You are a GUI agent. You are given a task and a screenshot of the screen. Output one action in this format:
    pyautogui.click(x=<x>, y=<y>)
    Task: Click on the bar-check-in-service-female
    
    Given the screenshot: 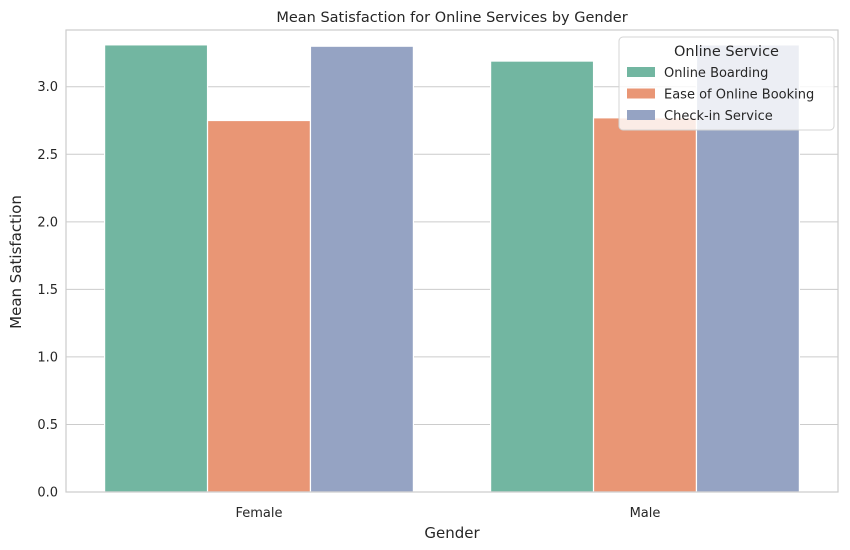 What is the action you would take?
    pyautogui.click(x=362, y=269)
    